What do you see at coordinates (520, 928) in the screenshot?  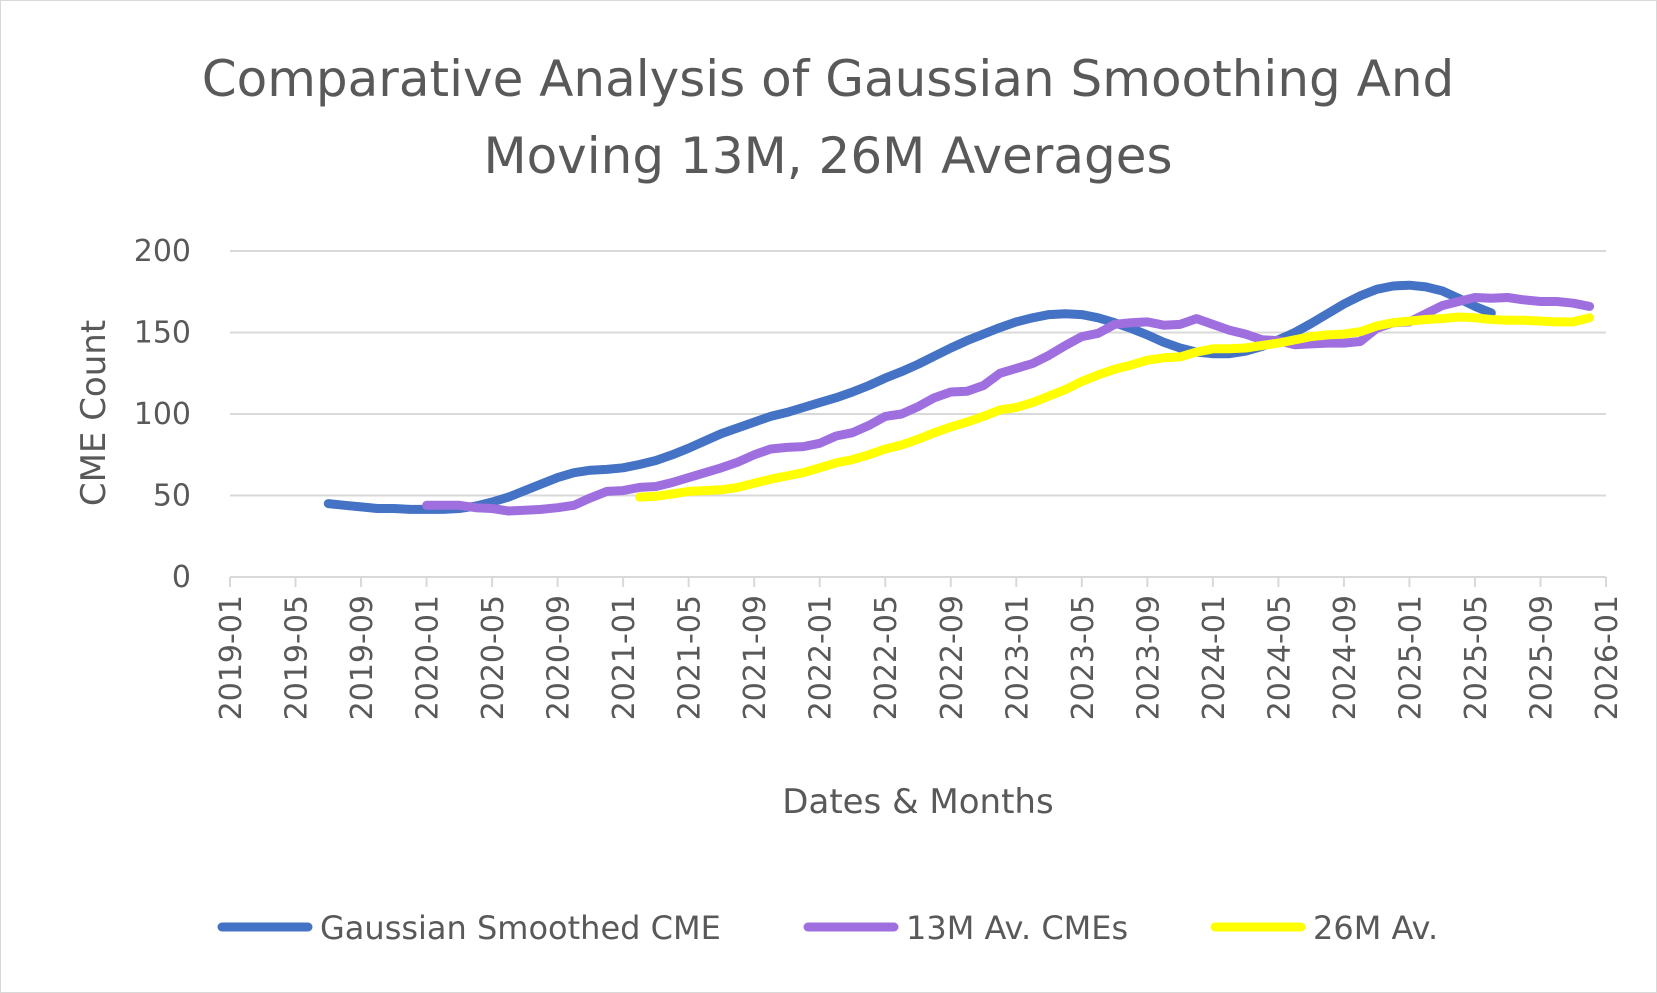 I see `legend-label-1: Gaussian Smoothed CME` at bounding box center [520, 928].